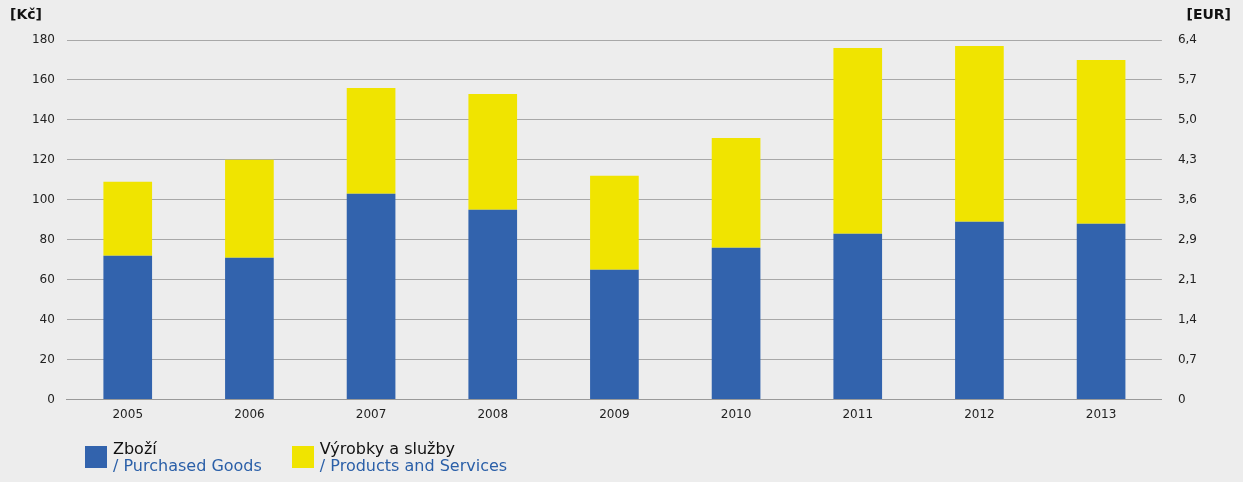 The width and height of the screenshot is (1243, 482). What do you see at coordinates (47, 358) in the screenshot?
I see `y-tick-label: 20` at bounding box center [47, 358].